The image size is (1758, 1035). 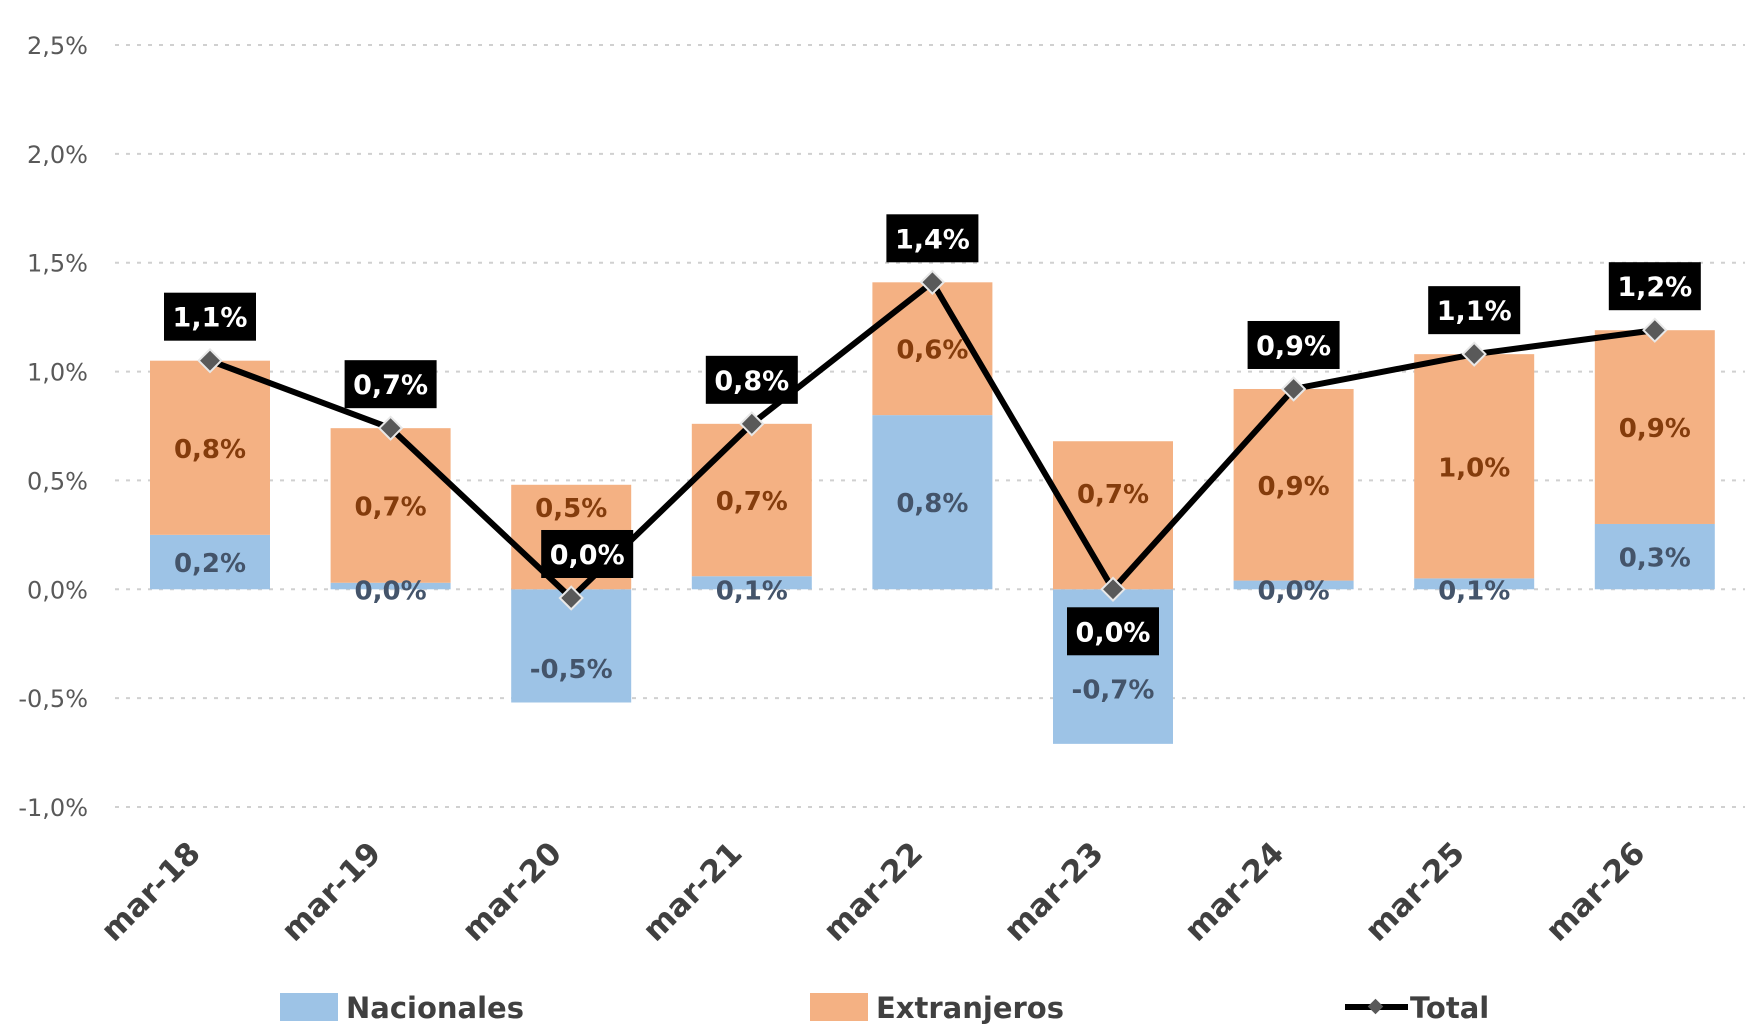 What do you see at coordinates (57, 264) in the screenshot?
I see `y-tick-label: 1,5%` at bounding box center [57, 264].